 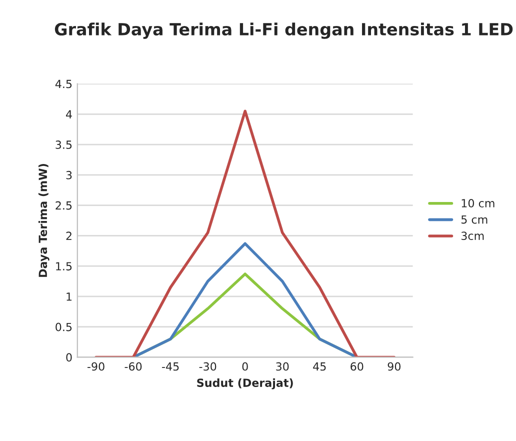 What do you see at coordinates (478, 203) in the screenshot?
I see `legend-label: 10 cm` at bounding box center [478, 203].